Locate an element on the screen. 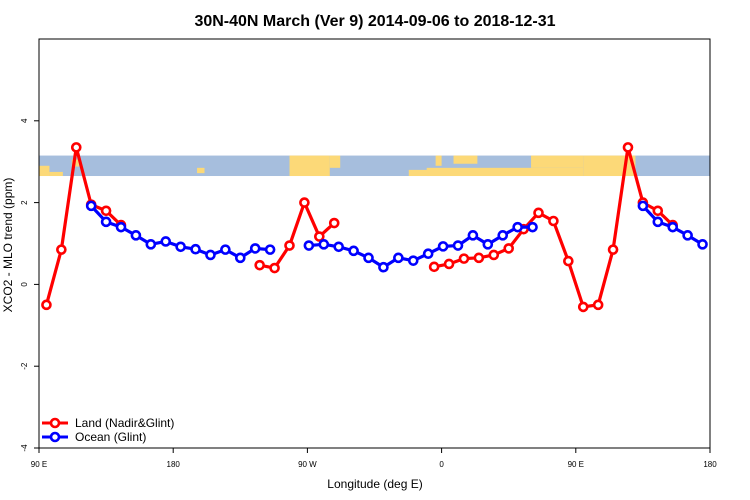 The image size is (750, 500). y-tick-label: 0 is located at coordinates (24, 284).